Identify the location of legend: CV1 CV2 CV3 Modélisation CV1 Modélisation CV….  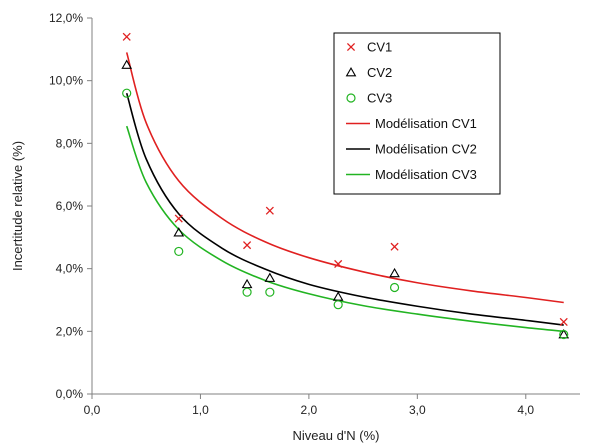
(417, 113).